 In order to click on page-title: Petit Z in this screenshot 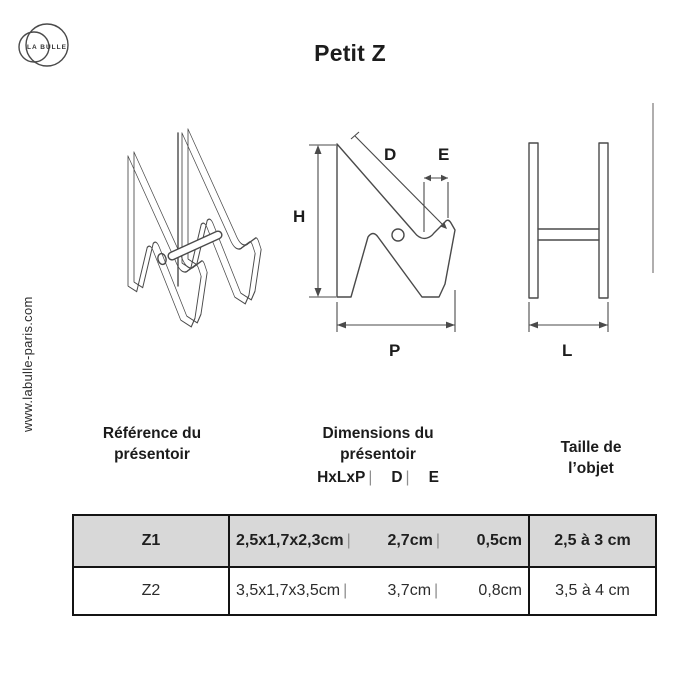, I will do `click(350, 53)`.